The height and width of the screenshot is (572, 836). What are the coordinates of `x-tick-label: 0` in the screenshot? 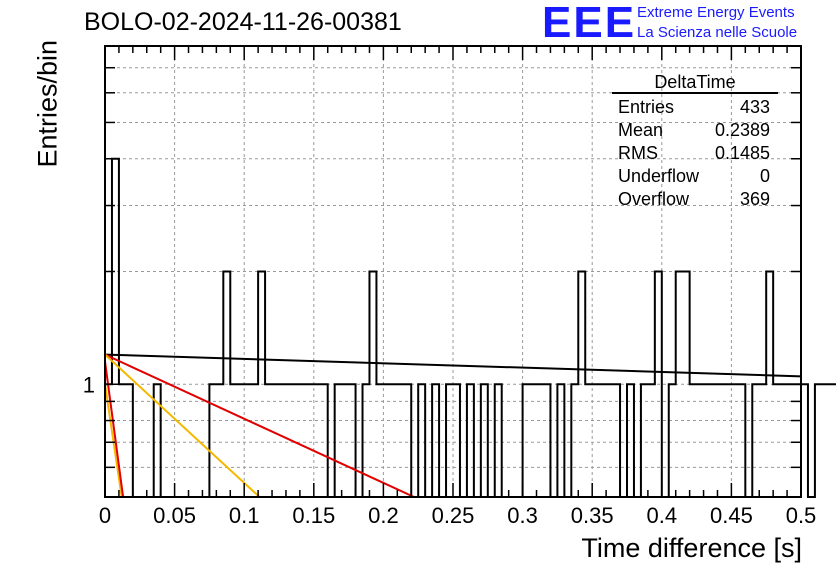 It's located at (105, 515).